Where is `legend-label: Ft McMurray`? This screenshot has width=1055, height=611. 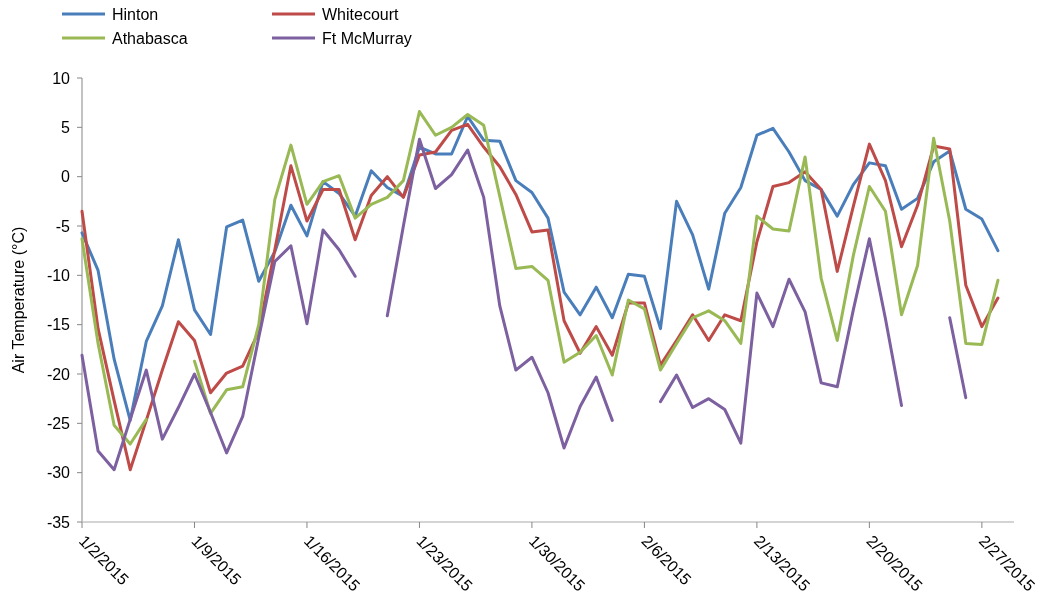
legend-label: Ft McMurray is located at coordinates (367, 38).